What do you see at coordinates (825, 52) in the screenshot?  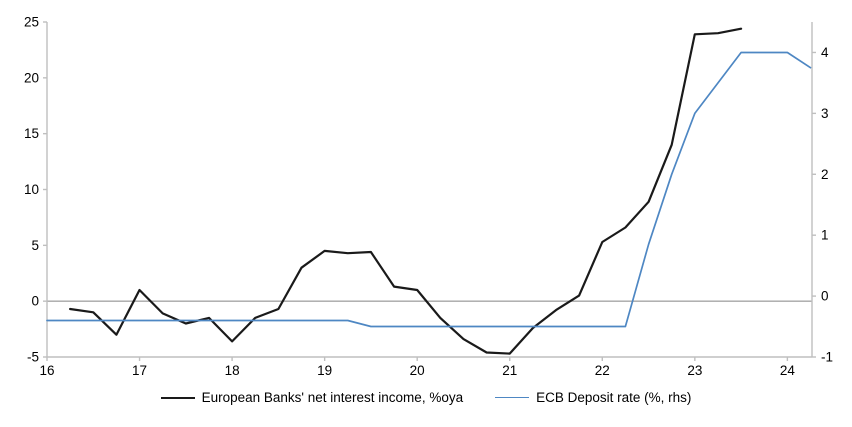 I see `right-axis-tick-label: 4` at bounding box center [825, 52].